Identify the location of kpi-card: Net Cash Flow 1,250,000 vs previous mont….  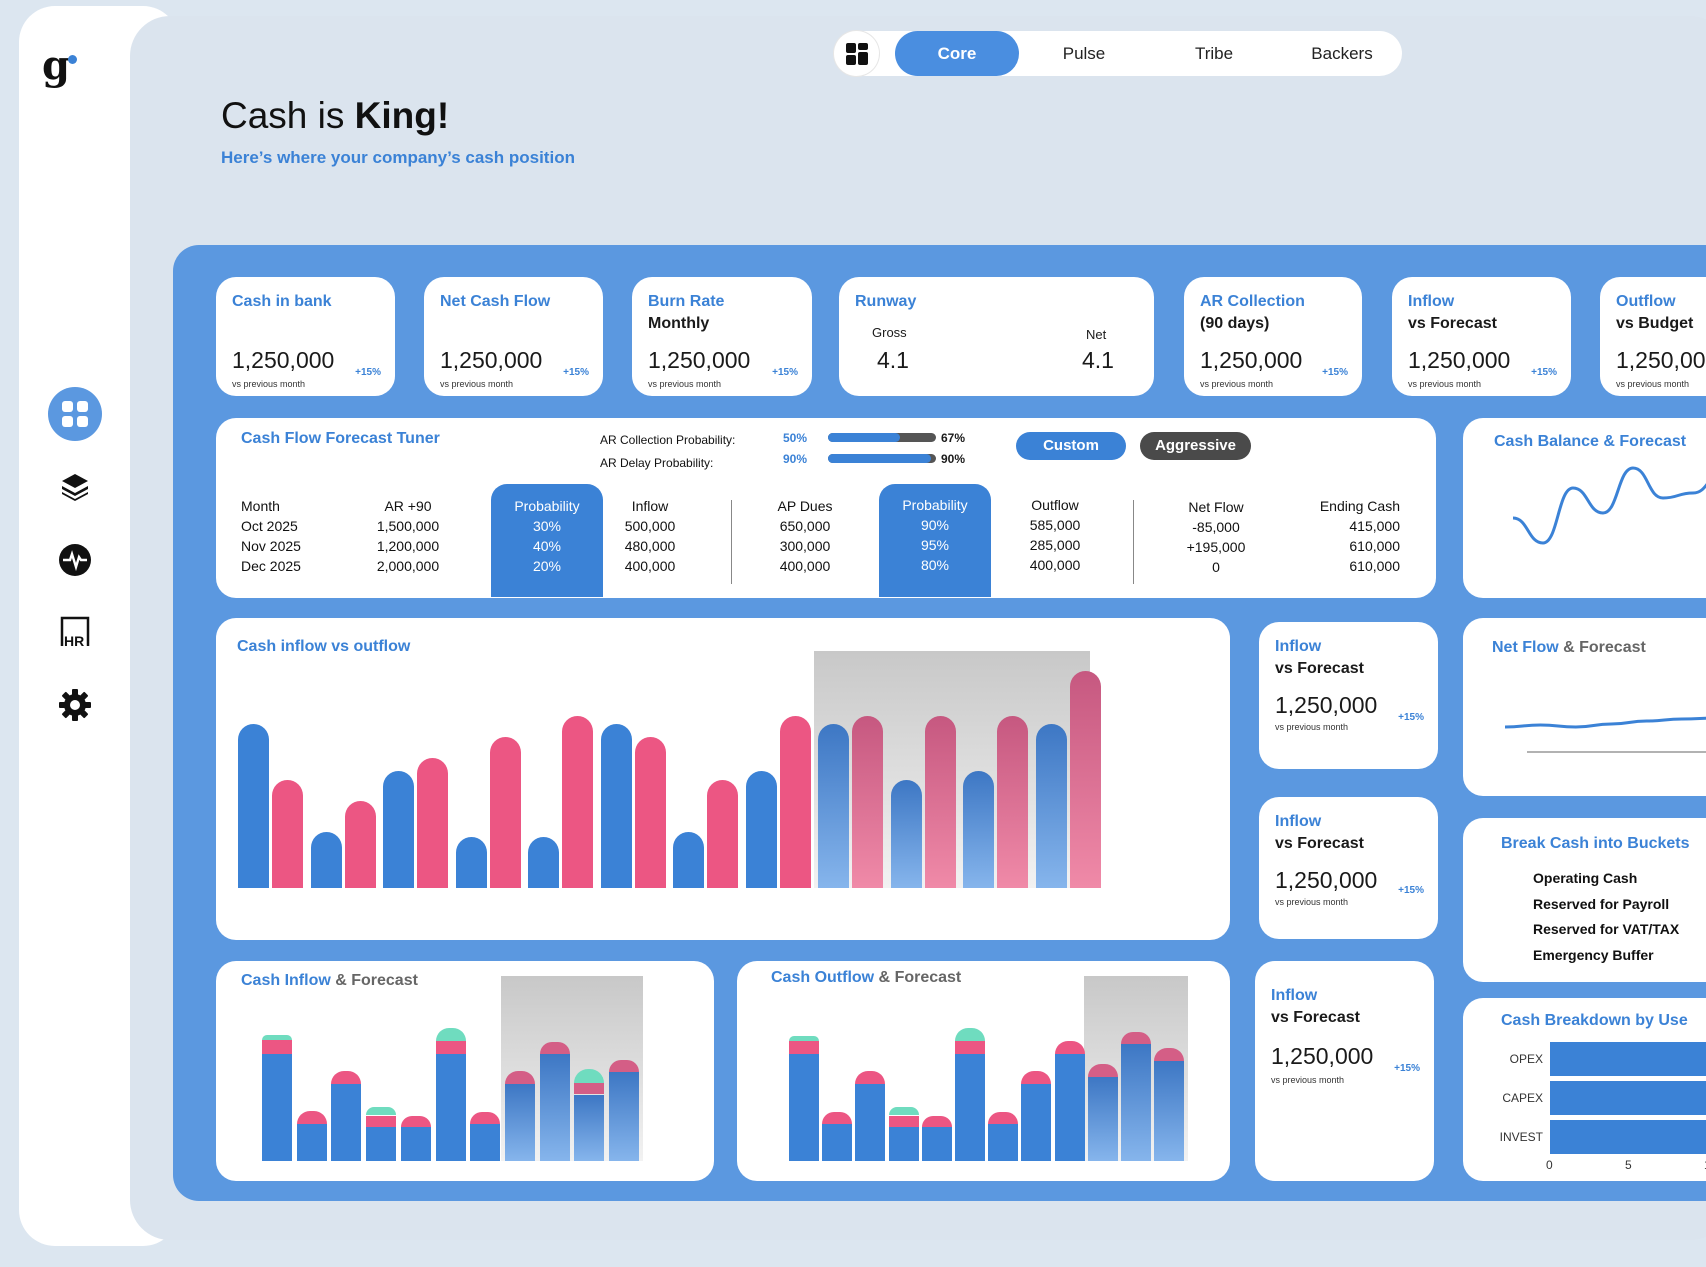
(513, 336).